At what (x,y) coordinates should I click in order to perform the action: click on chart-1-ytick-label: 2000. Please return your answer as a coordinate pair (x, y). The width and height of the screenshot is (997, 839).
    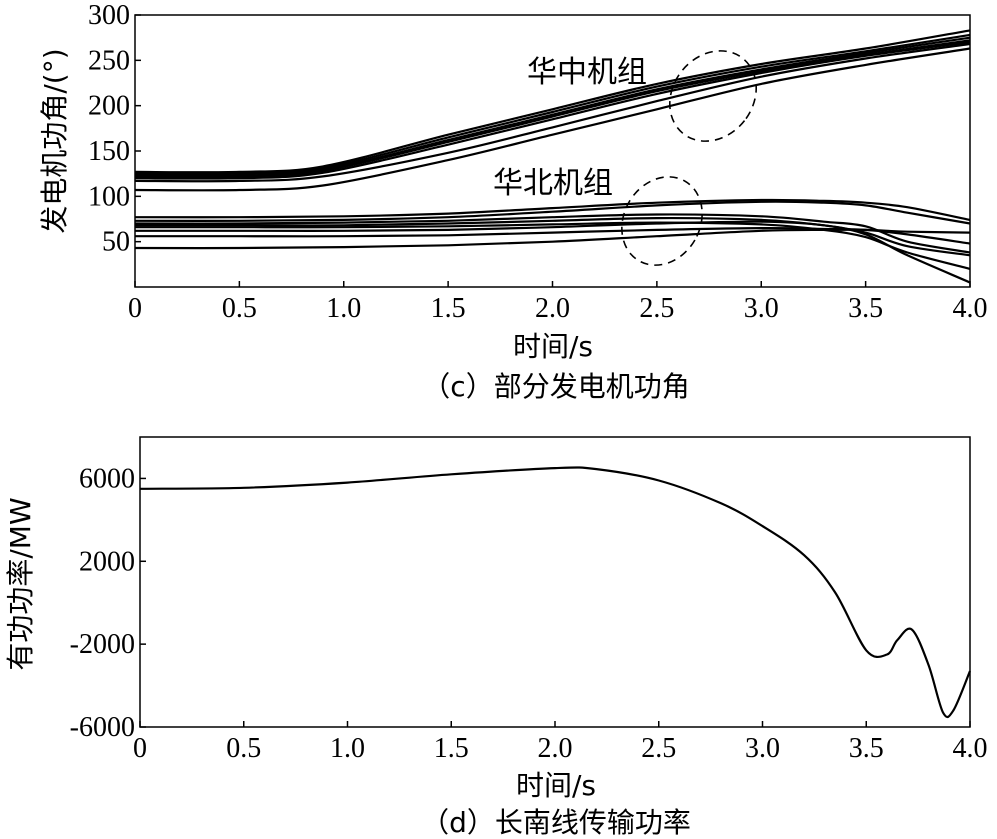
    Looking at the image, I should click on (107, 561).